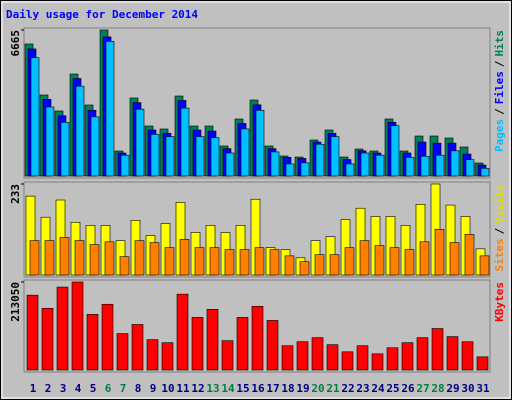  Describe the element at coordinates (153, 388) in the screenshot. I see `x-tick-label: 9` at that location.